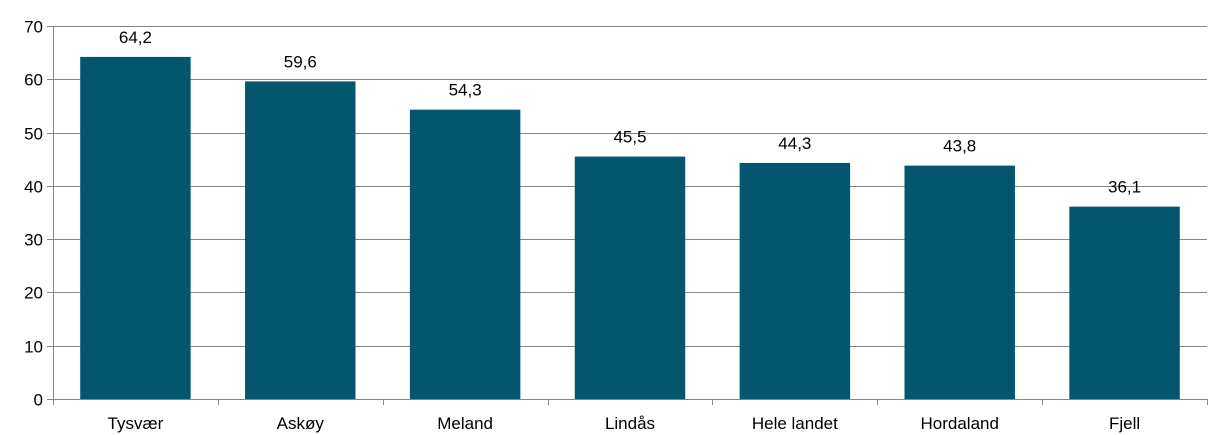 This screenshot has height=435, width=1211. What do you see at coordinates (33, 27) in the screenshot?
I see `y-tick-label: 70` at bounding box center [33, 27].